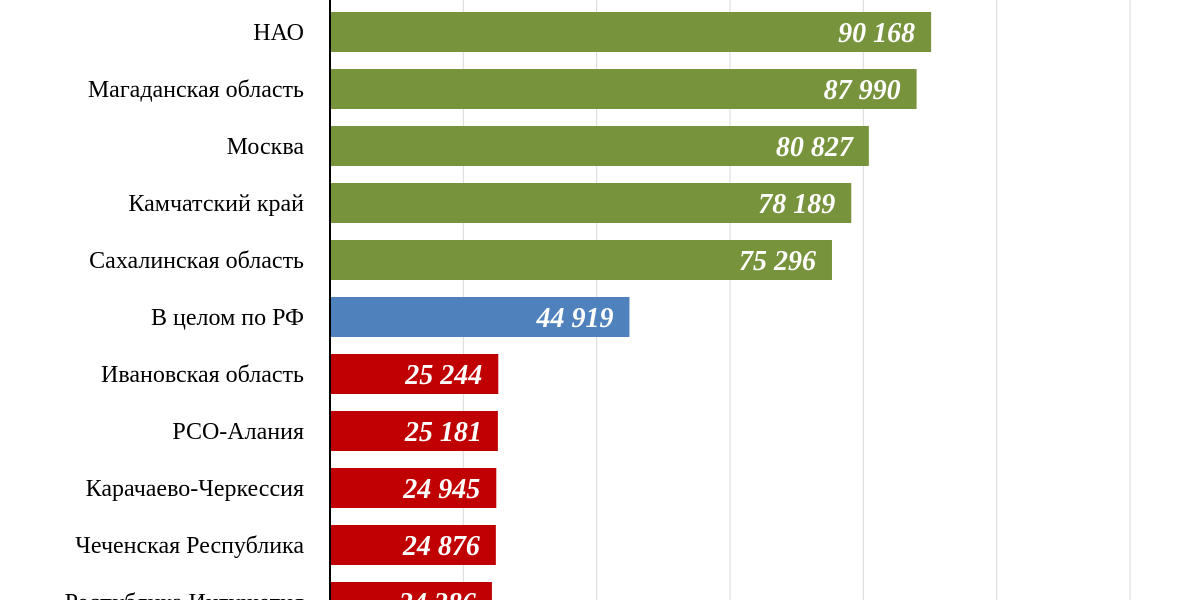 This screenshot has width=1200, height=600. Describe the element at coordinates (227, 318) in the screenshot. I see `category-label: В целом по РФ` at that location.